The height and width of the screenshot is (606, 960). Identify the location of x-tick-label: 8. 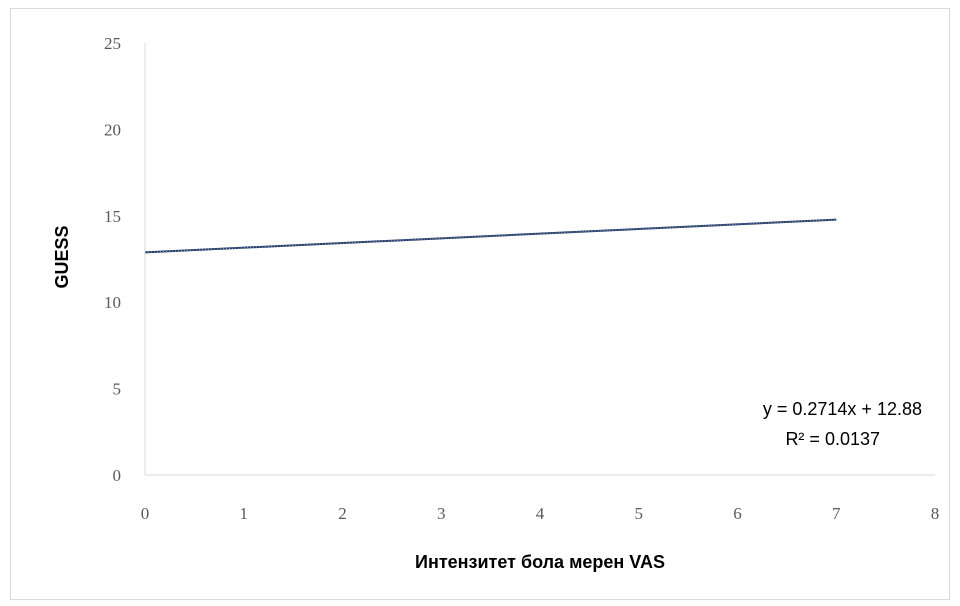
(935, 513).